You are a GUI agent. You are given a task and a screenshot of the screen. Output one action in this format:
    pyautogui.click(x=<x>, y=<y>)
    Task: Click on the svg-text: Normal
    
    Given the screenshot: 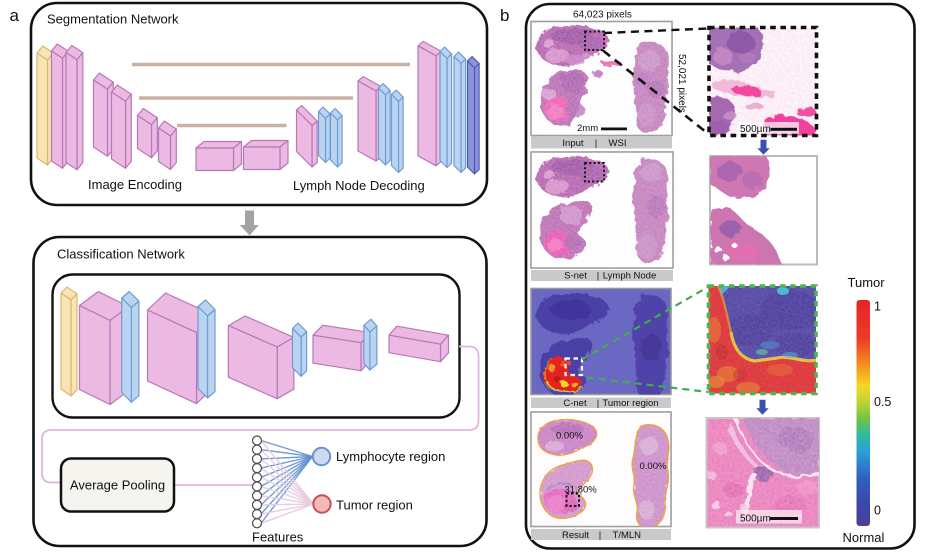 What is the action you would take?
    pyautogui.click(x=864, y=537)
    